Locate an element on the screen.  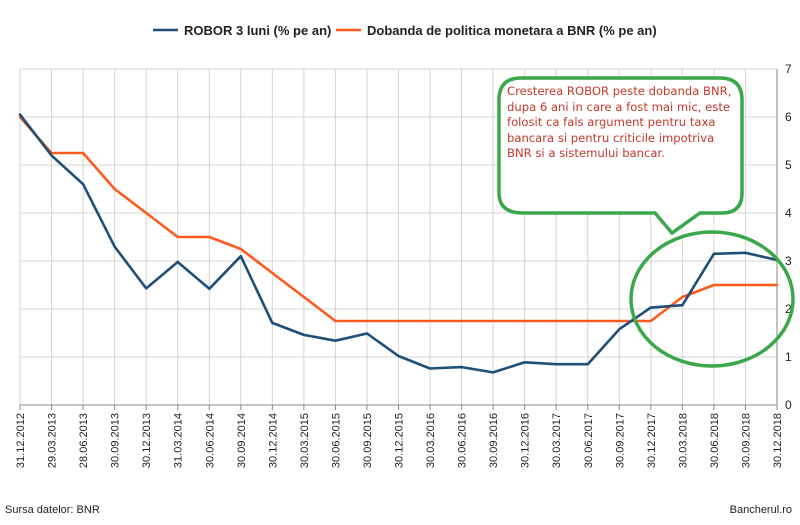
x-tick-label: 30.09.2017 is located at coordinates (620, 440).